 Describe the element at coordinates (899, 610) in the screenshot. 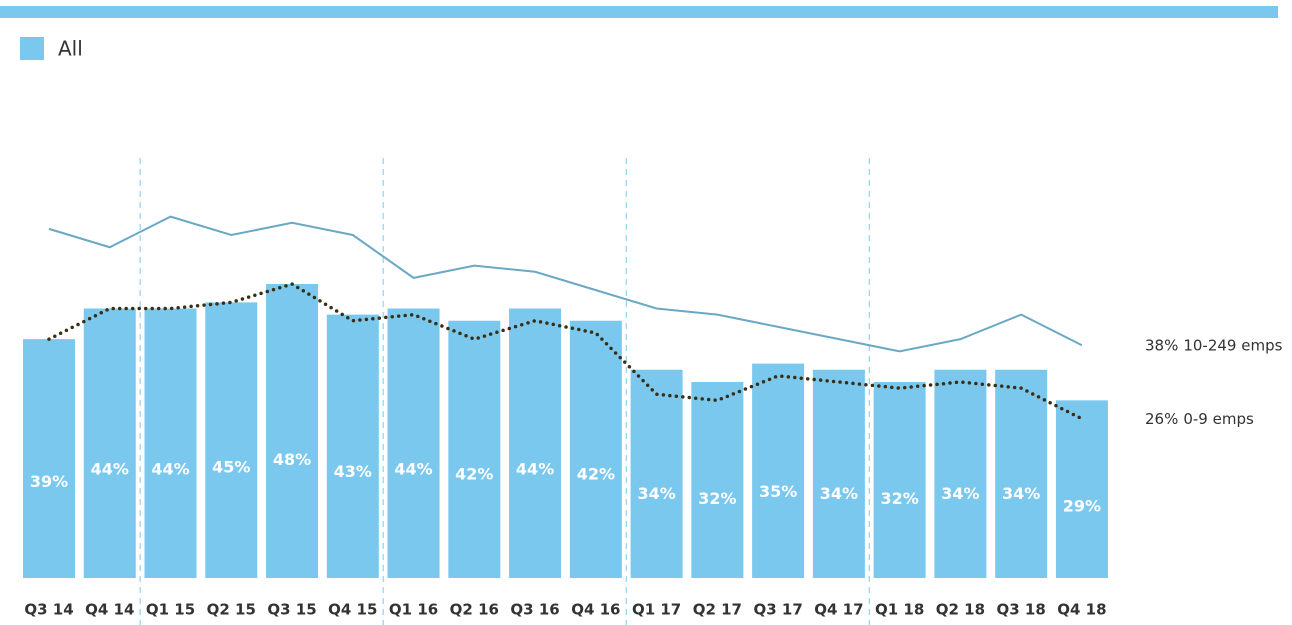

I see `x-tick-label: Q1 18` at that location.